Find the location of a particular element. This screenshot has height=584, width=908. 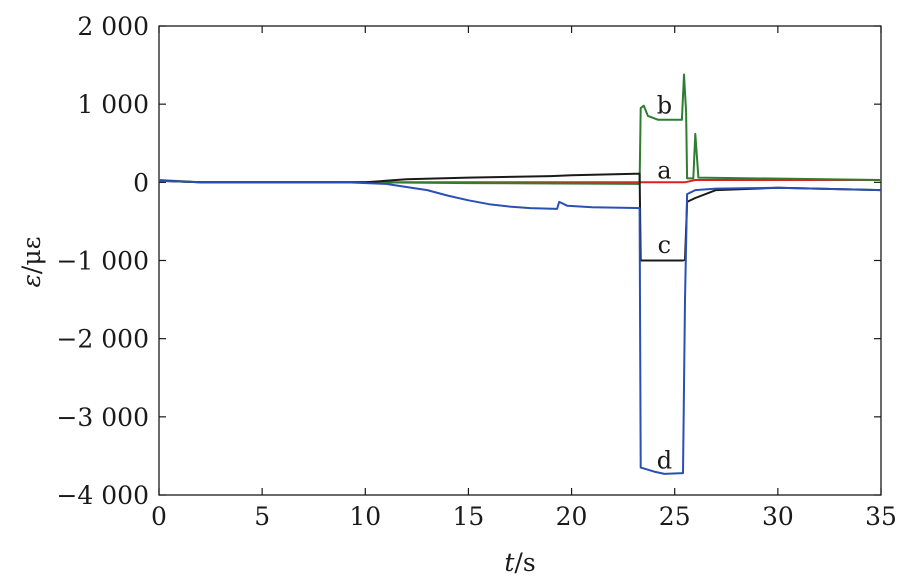

curve-labels: a b c d is located at coordinates (664, 283).